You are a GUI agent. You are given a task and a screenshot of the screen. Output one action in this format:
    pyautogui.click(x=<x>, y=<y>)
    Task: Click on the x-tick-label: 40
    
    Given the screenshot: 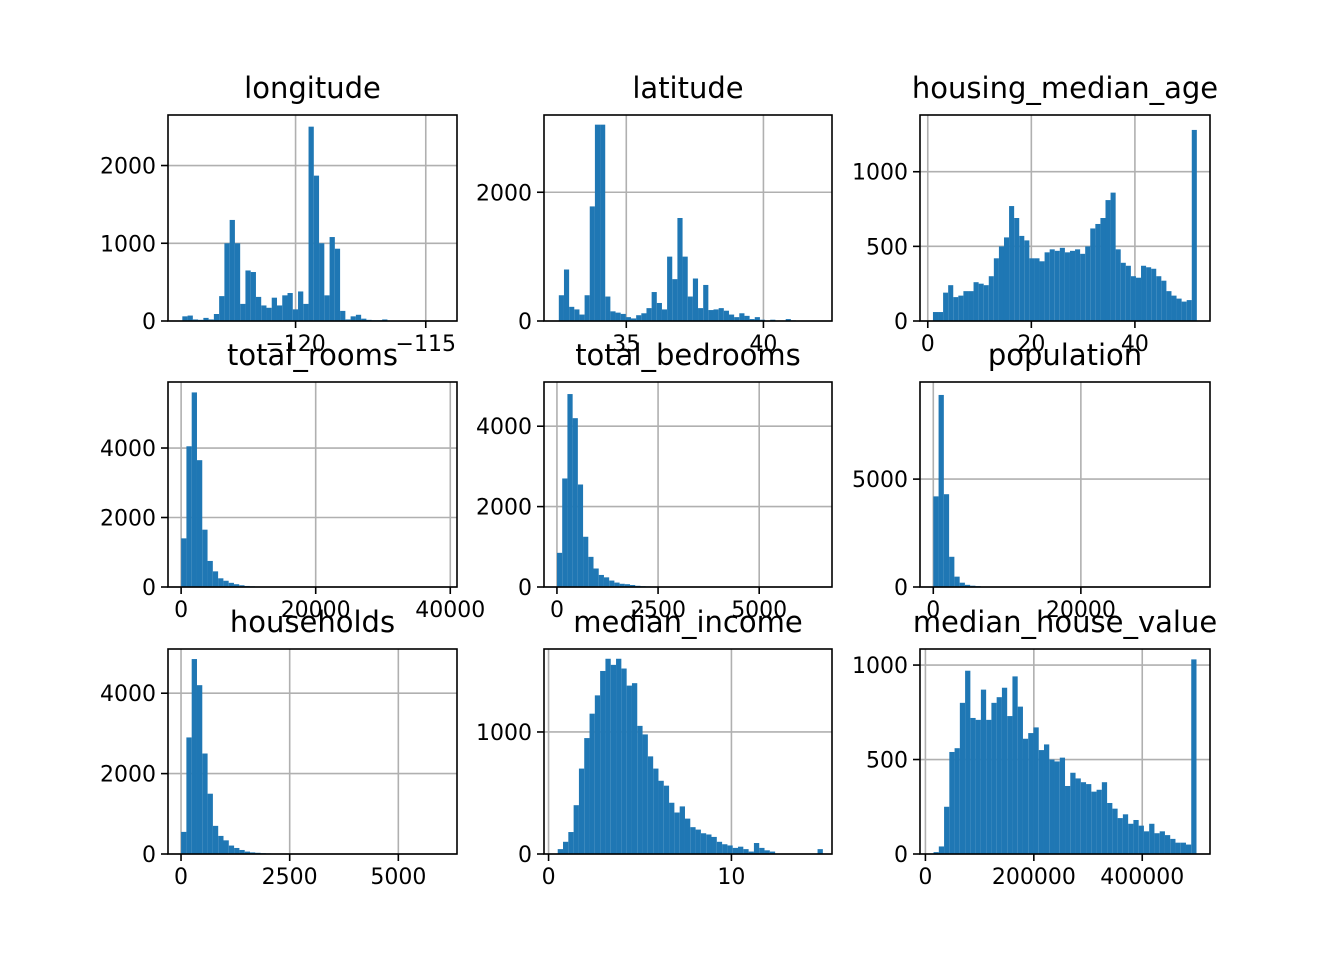 What is the action you would take?
    pyautogui.click(x=763, y=344)
    